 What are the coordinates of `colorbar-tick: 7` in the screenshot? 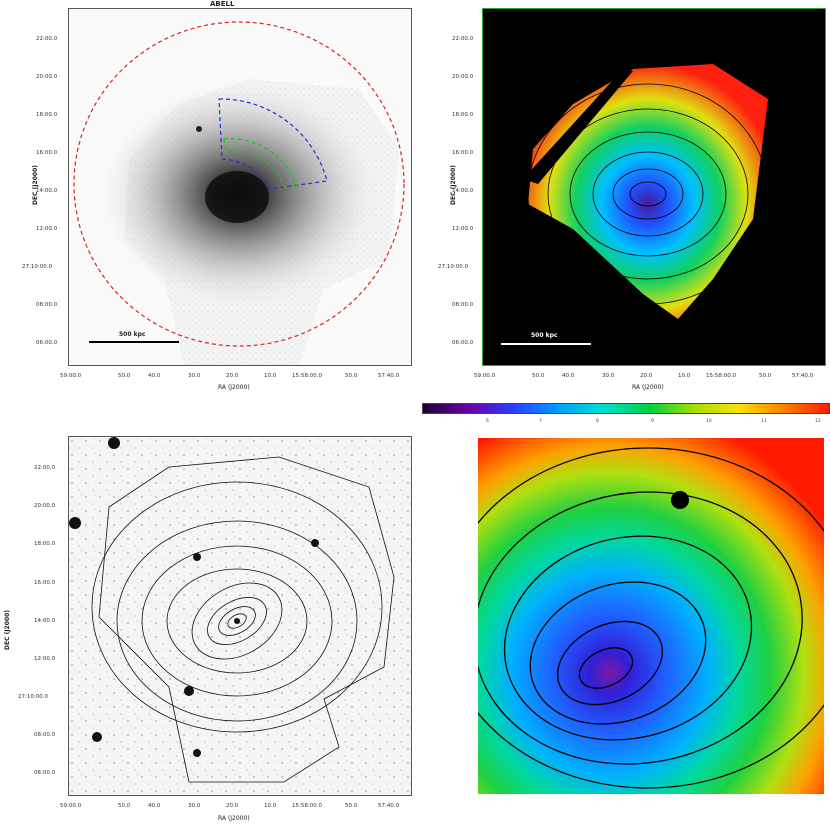 It's located at (540, 421).